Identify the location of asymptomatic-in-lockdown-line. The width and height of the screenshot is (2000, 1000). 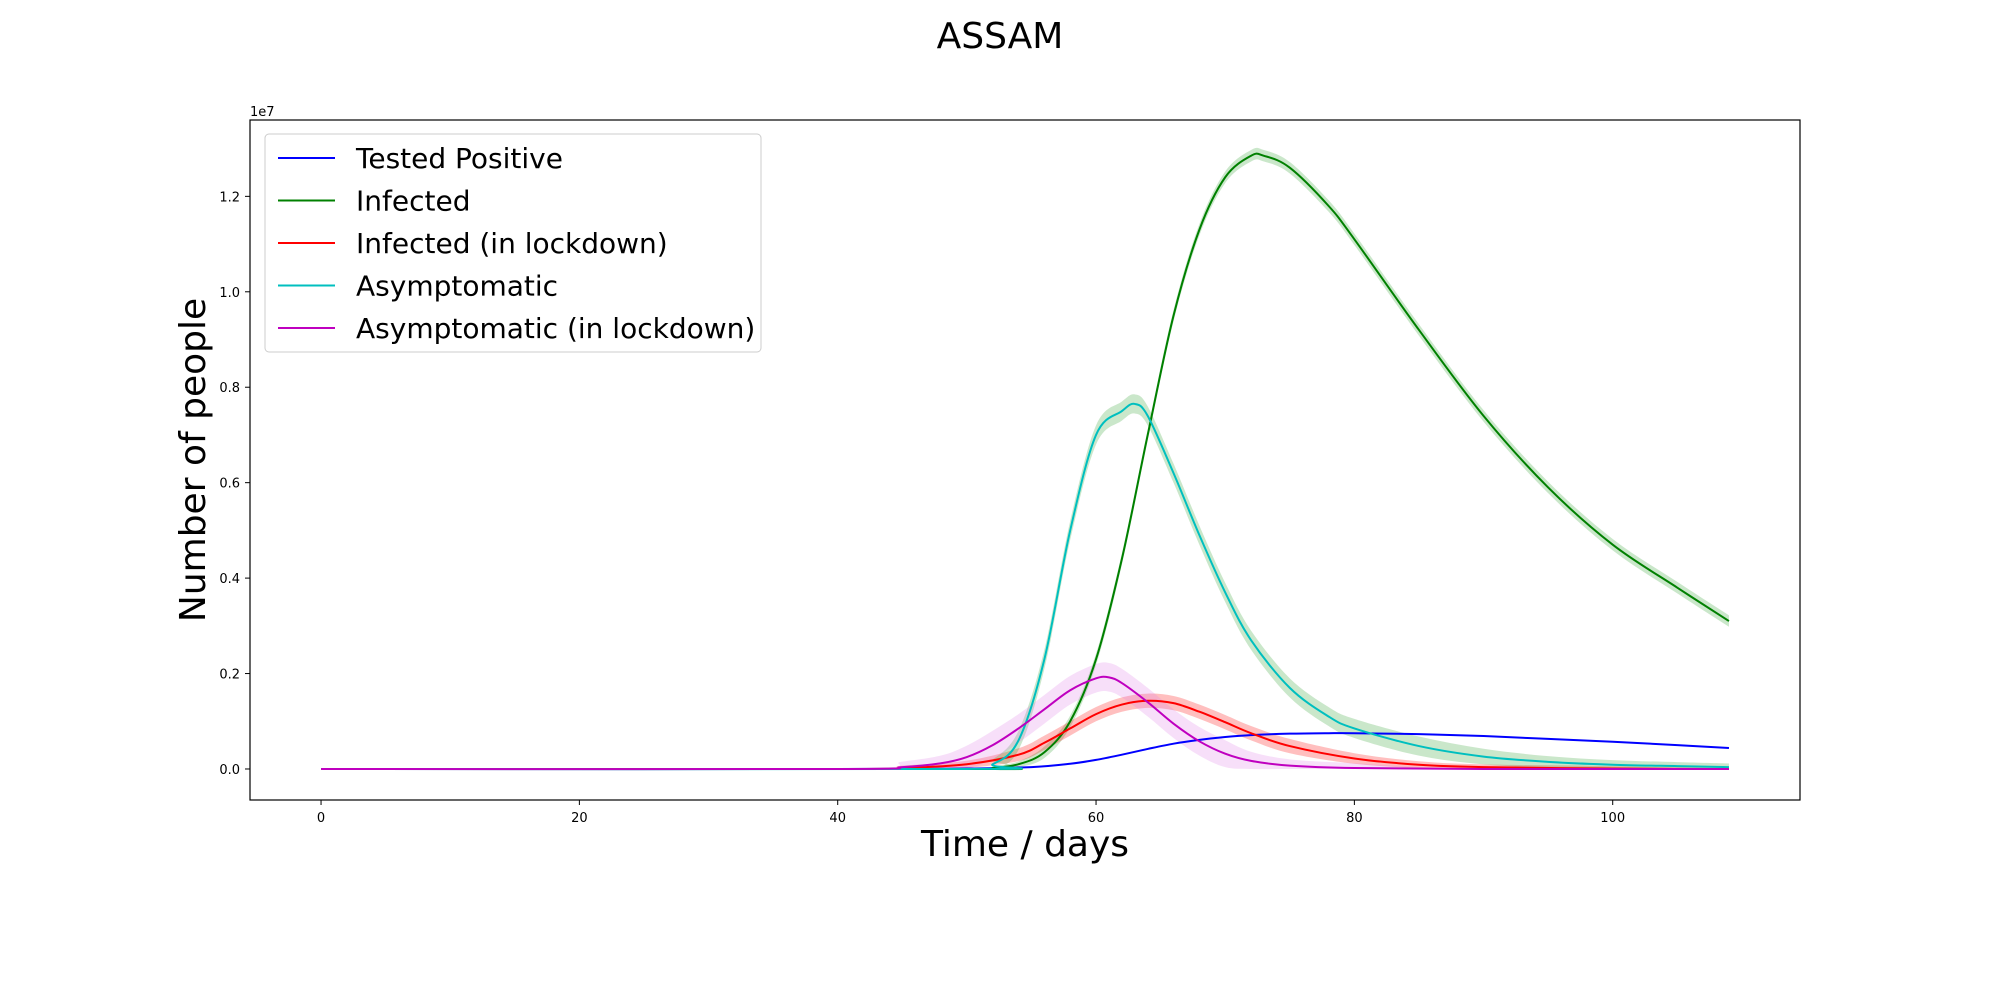
(1025, 723).